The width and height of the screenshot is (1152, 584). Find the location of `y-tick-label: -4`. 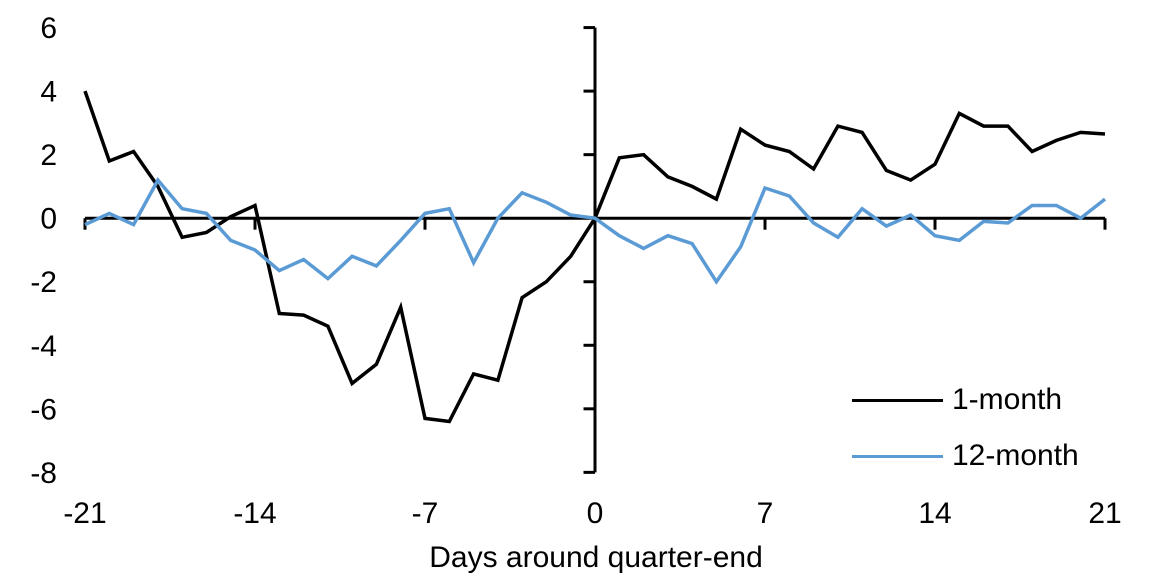

y-tick-label: -4 is located at coordinates (43, 346).